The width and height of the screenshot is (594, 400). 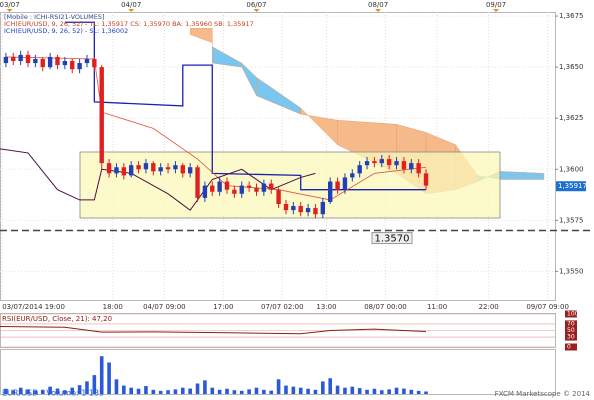 I want to click on rsi-tick-label: 0, so click(x=569, y=347).